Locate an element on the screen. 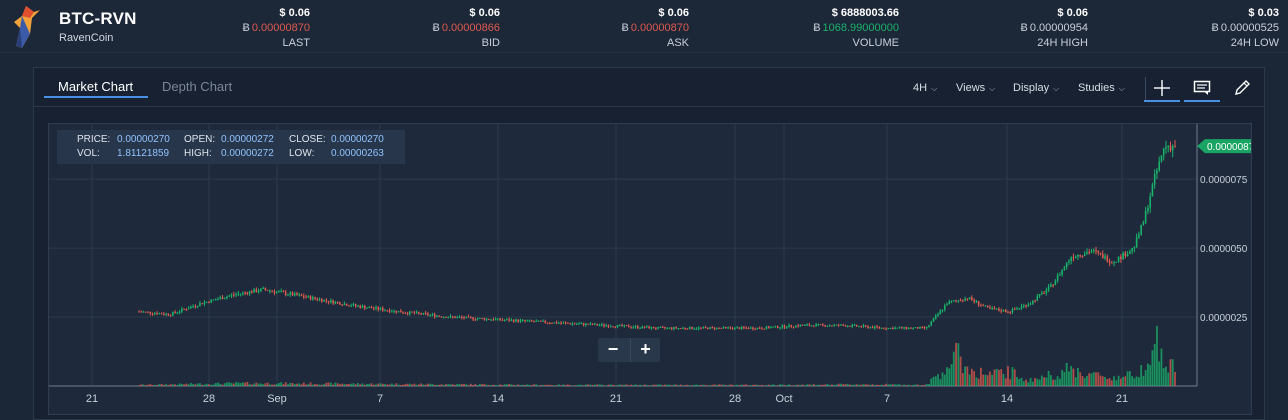 The height and width of the screenshot is (420, 1288). high-value: 0.00000272 is located at coordinates (247, 153).